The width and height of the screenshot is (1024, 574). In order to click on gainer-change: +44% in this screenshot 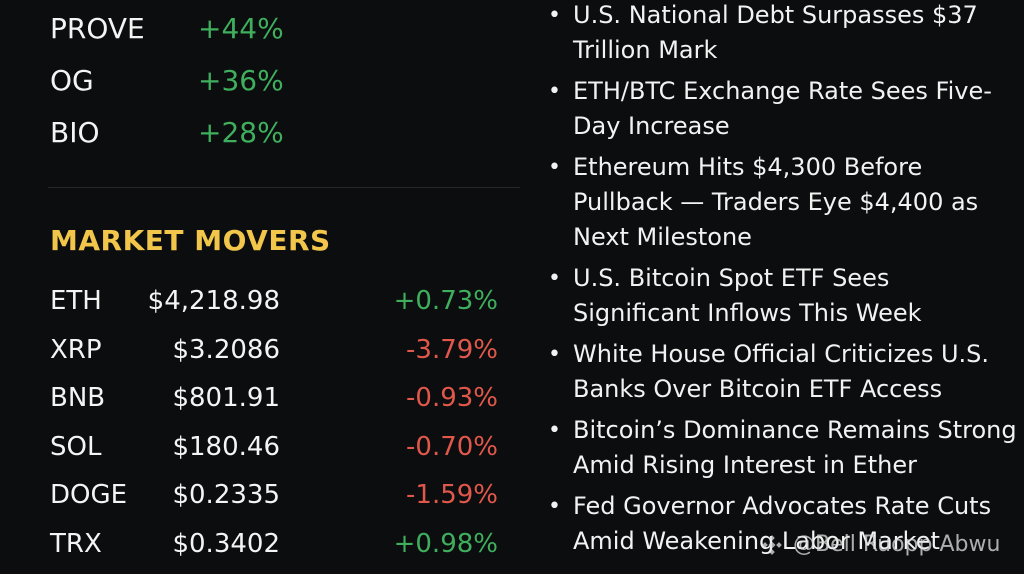, I will do `click(241, 28)`.